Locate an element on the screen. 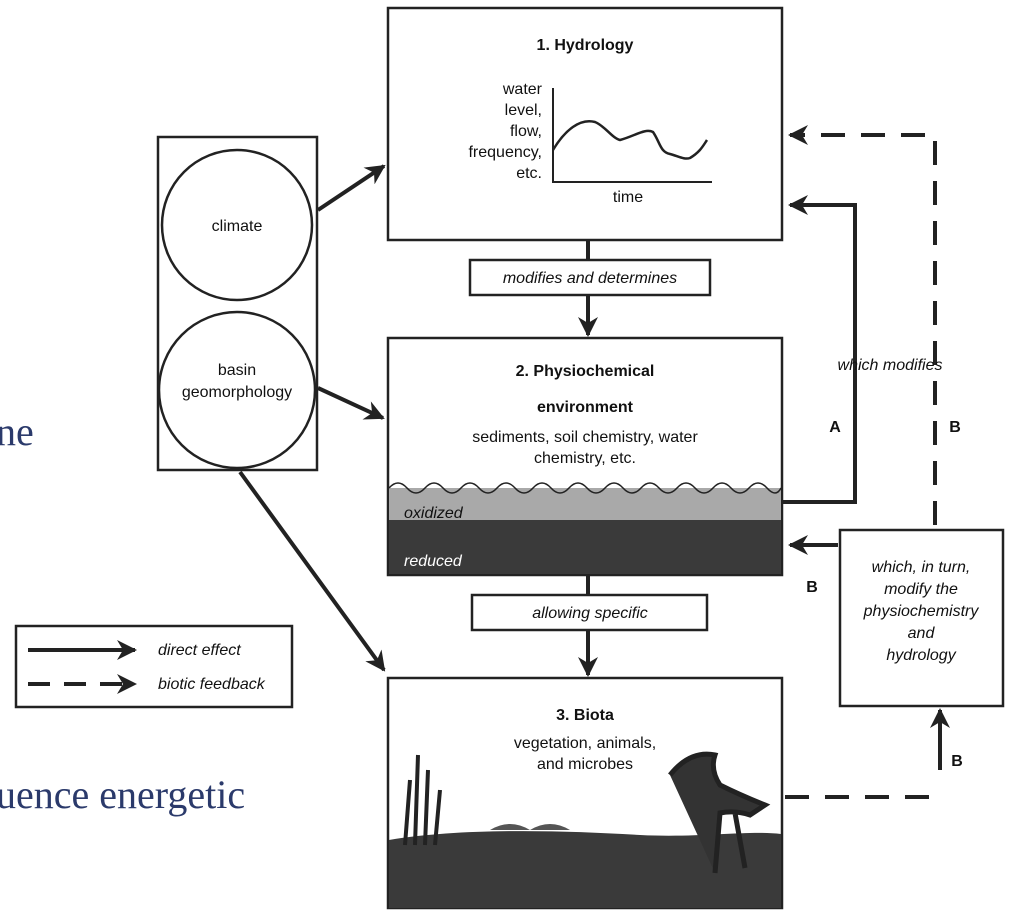 The width and height of the screenshot is (1021, 911). title: 2. Physiochemical environment is located at coordinates (585, 389).